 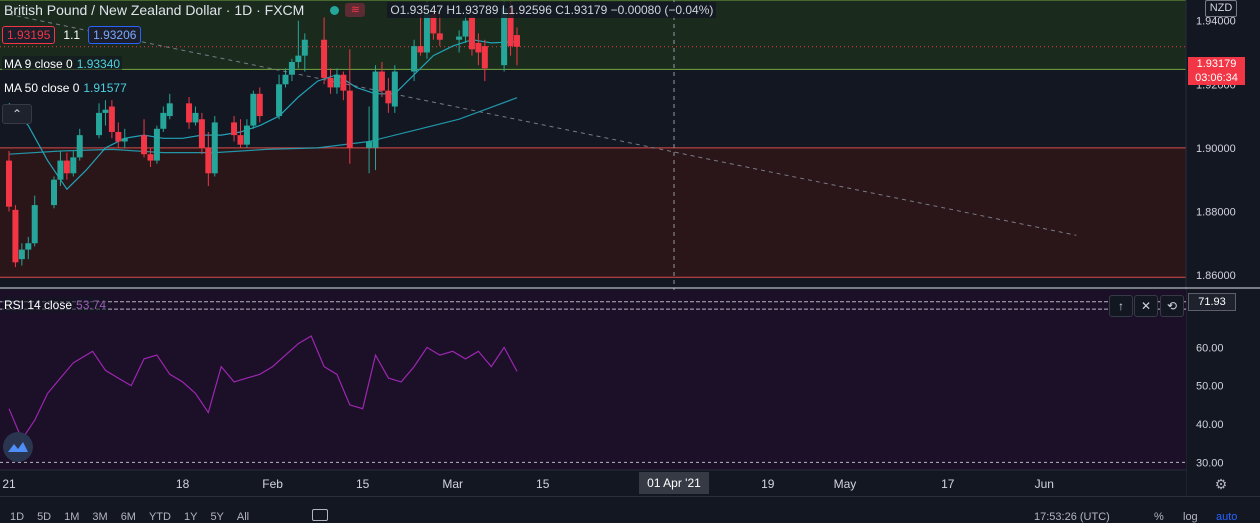 What do you see at coordinates (128, 517) in the screenshot?
I see `range-6m: 6M` at bounding box center [128, 517].